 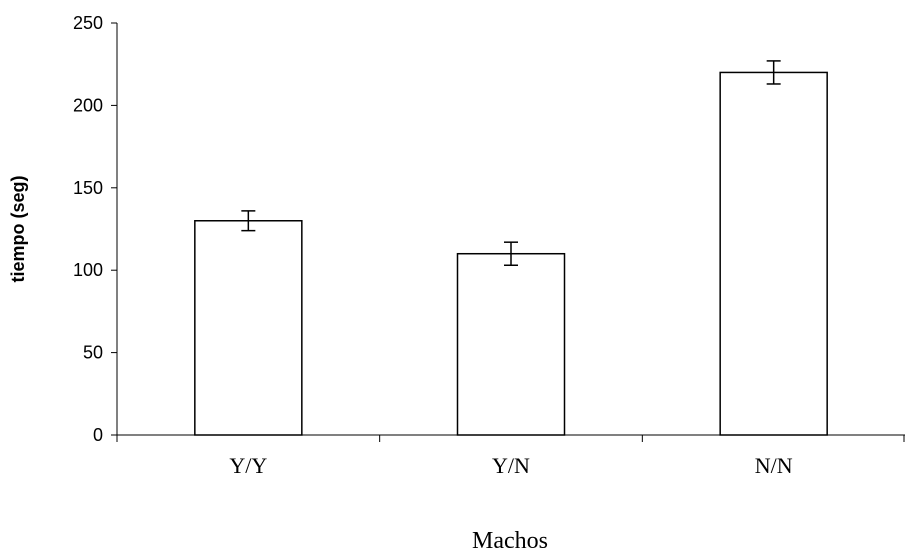 I want to click on y-tick-label: 0, so click(x=98, y=435).